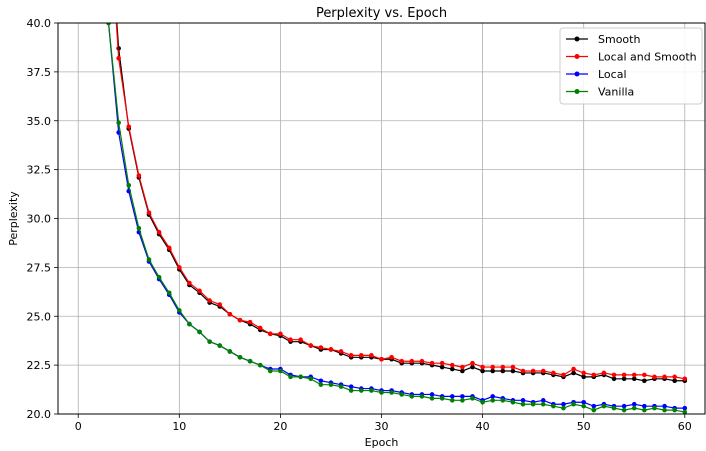  Describe the element at coordinates (596, 74) in the screenshot. I see `legend-item: Local` at that location.